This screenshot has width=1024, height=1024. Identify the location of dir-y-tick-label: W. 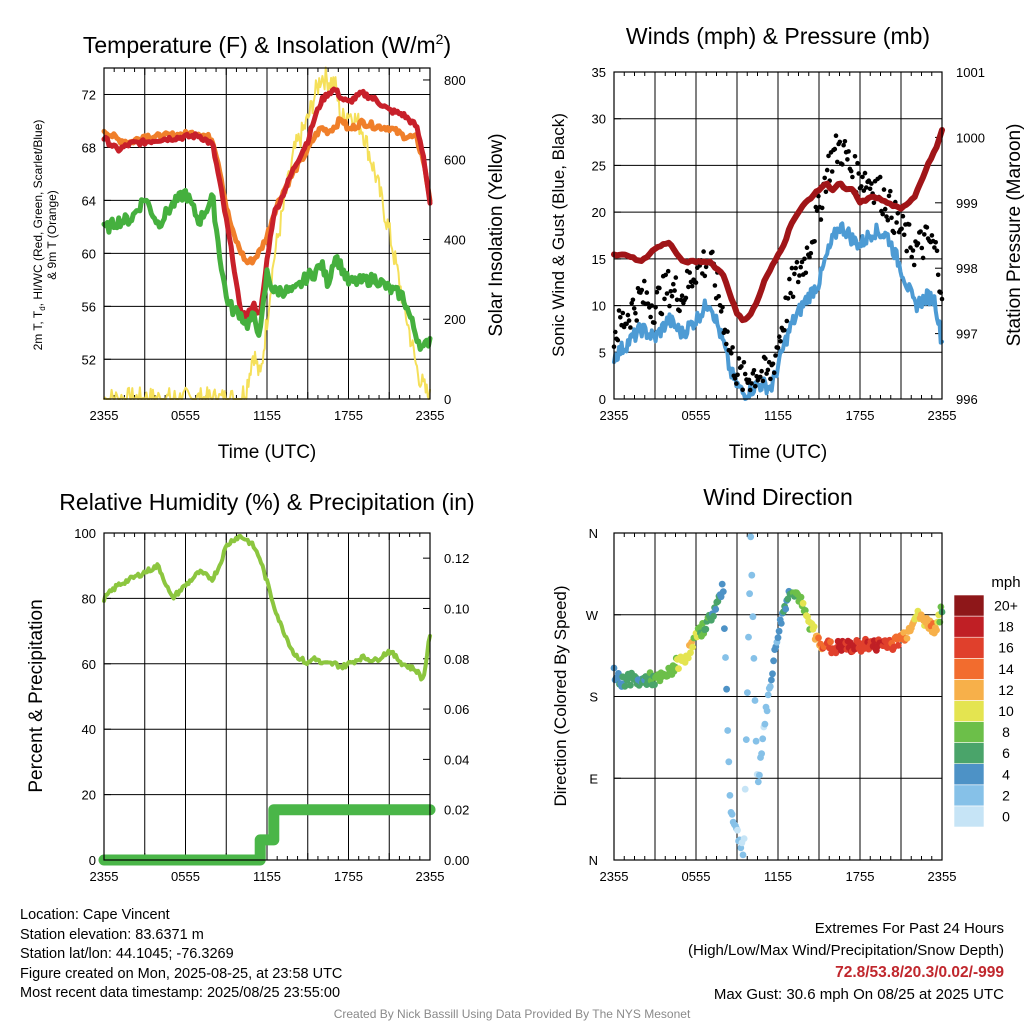
(592, 615).